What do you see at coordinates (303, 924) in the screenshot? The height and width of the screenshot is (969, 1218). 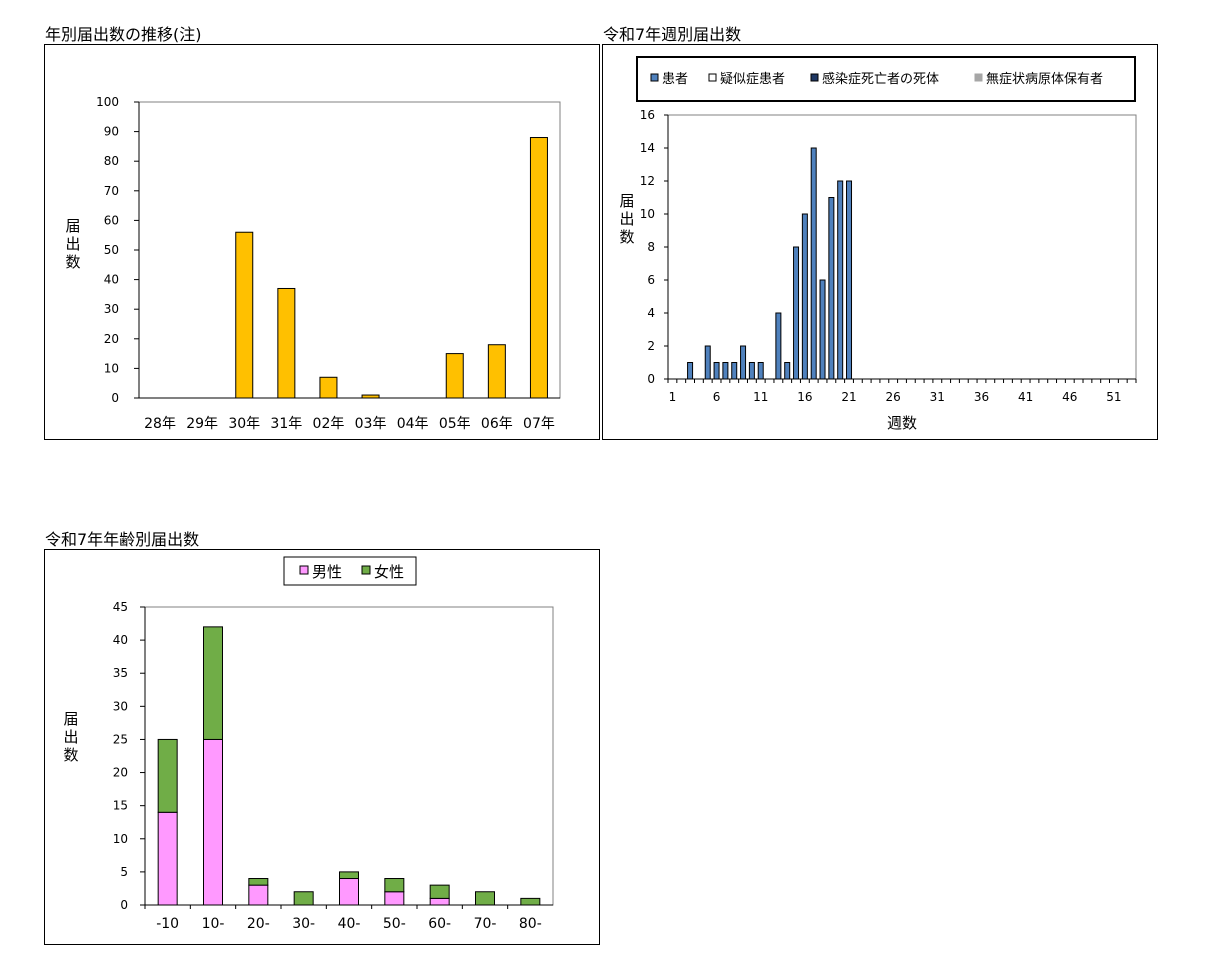 I see `age-x-tick-label: 30-` at bounding box center [303, 924].